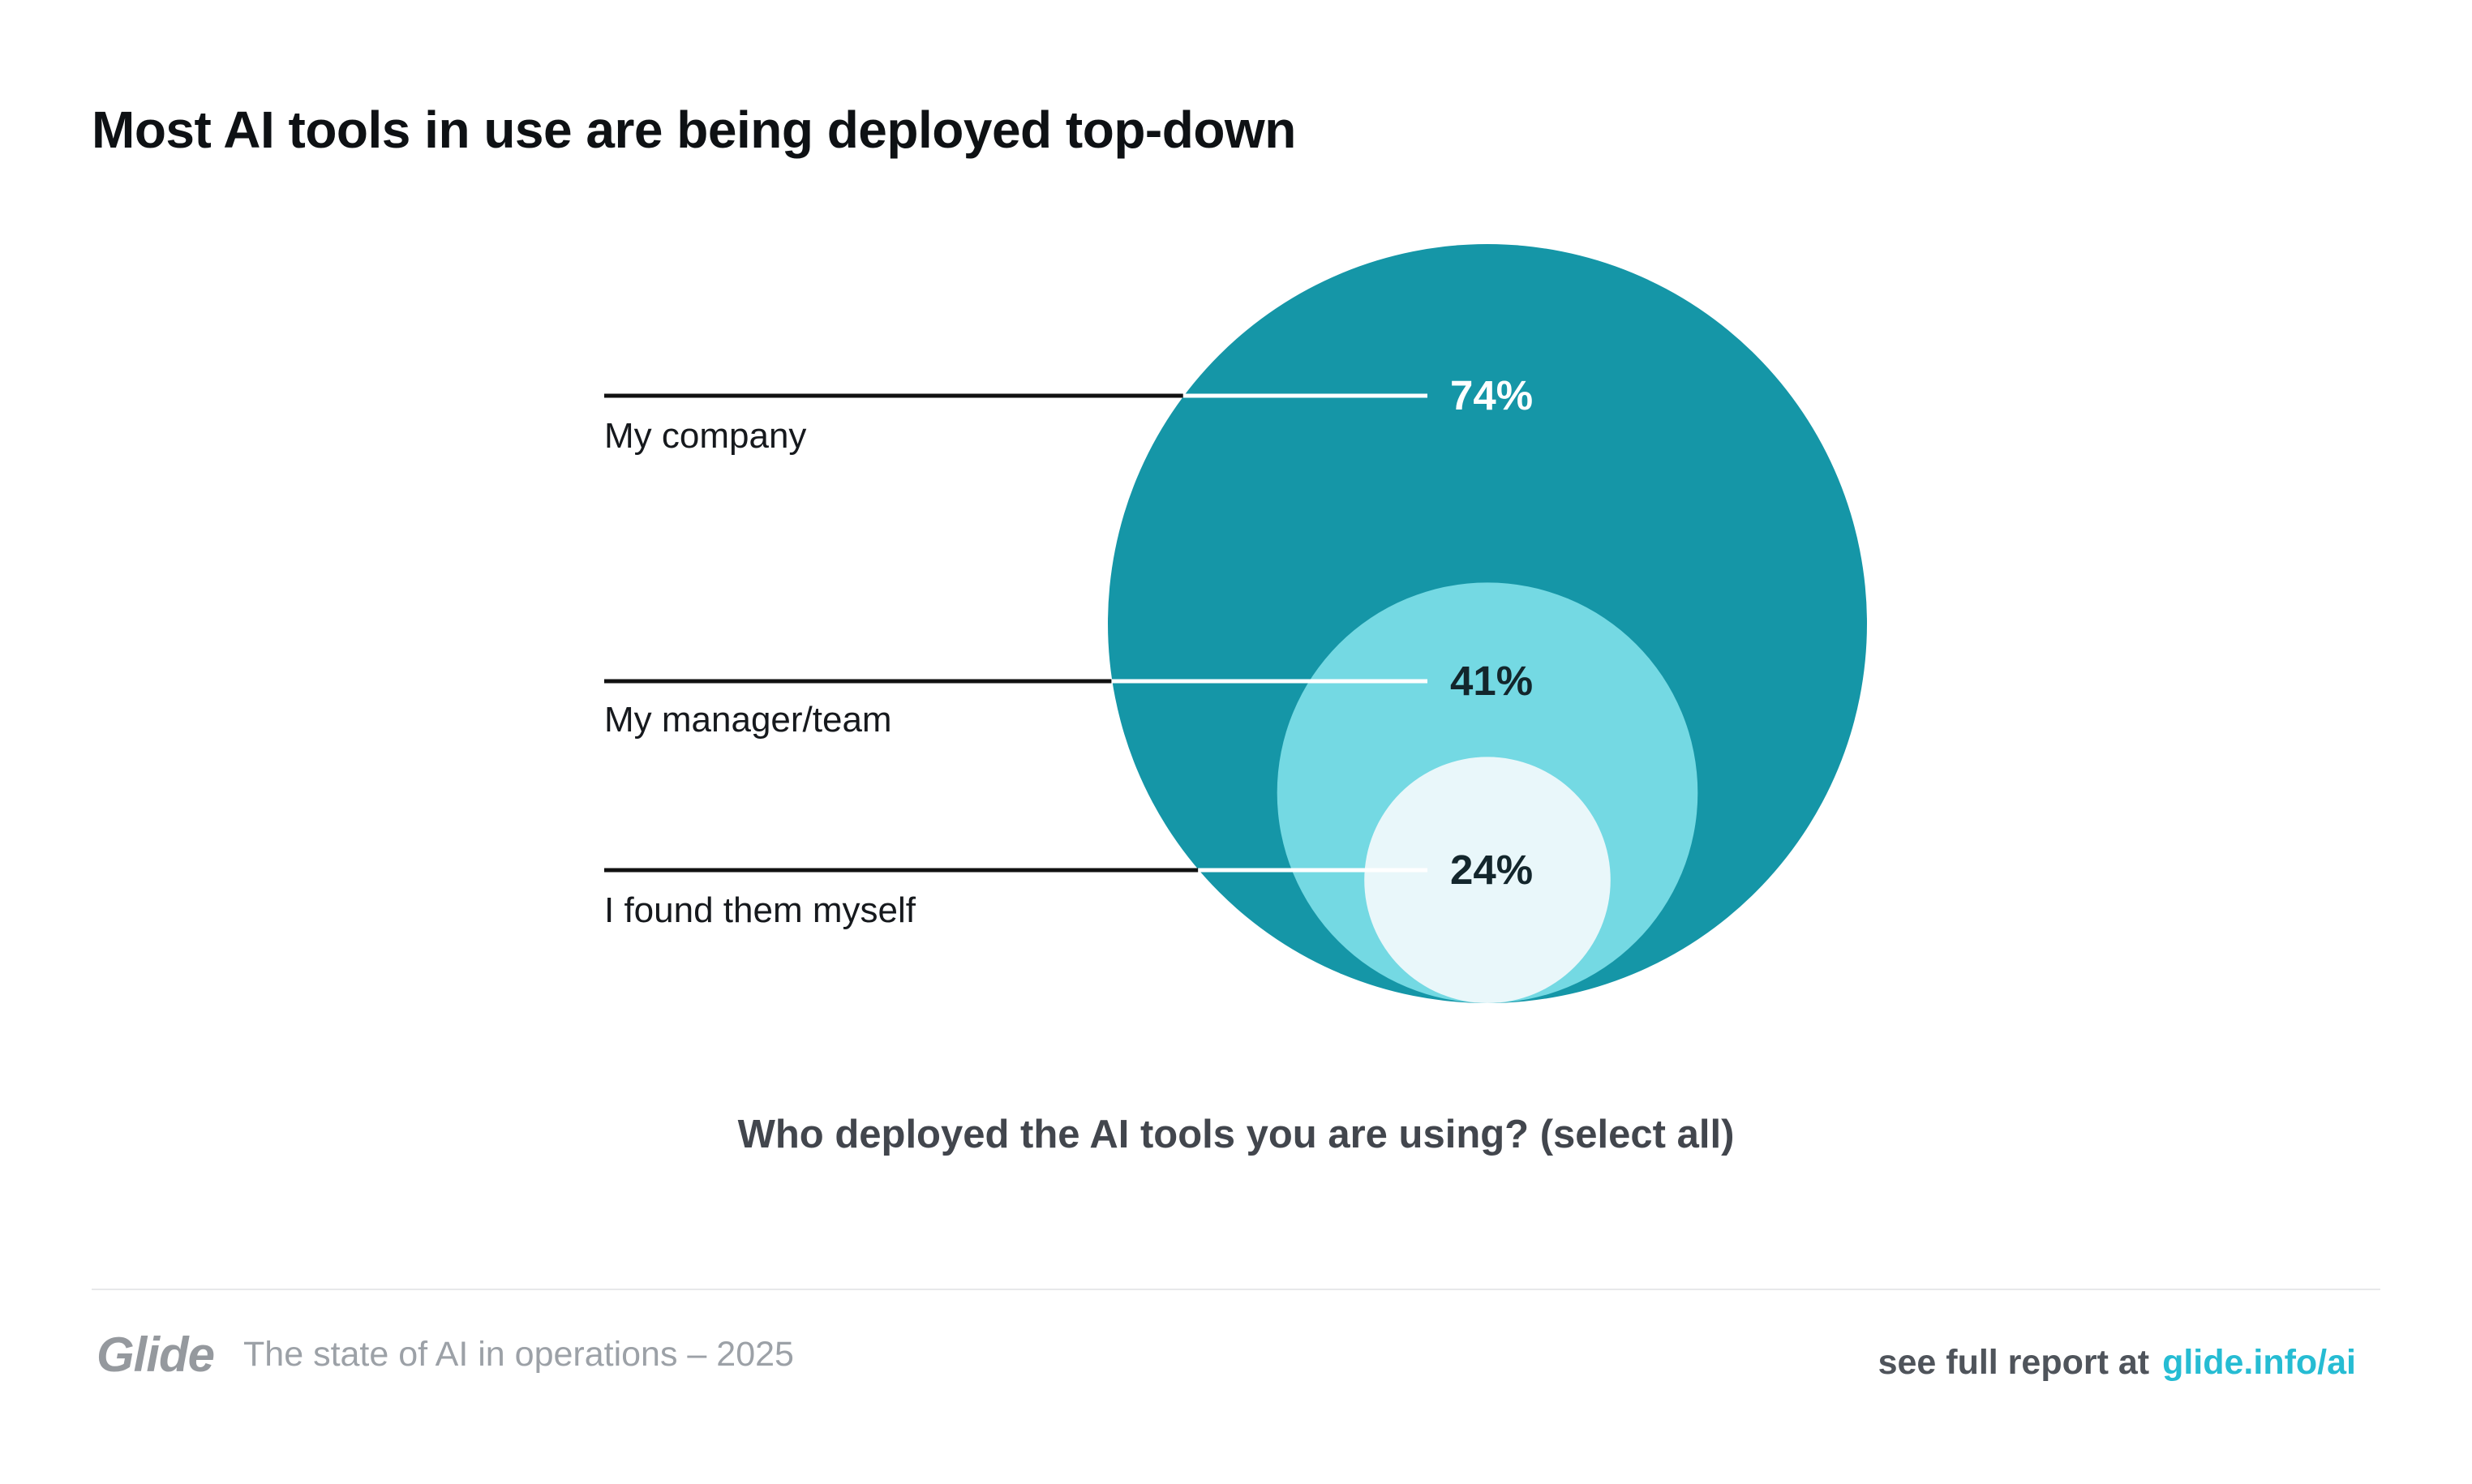  What do you see at coordinates (1492, 395) in the screenshot?
I see `value-label-74: 74%` at bounding box center [1492, 395].